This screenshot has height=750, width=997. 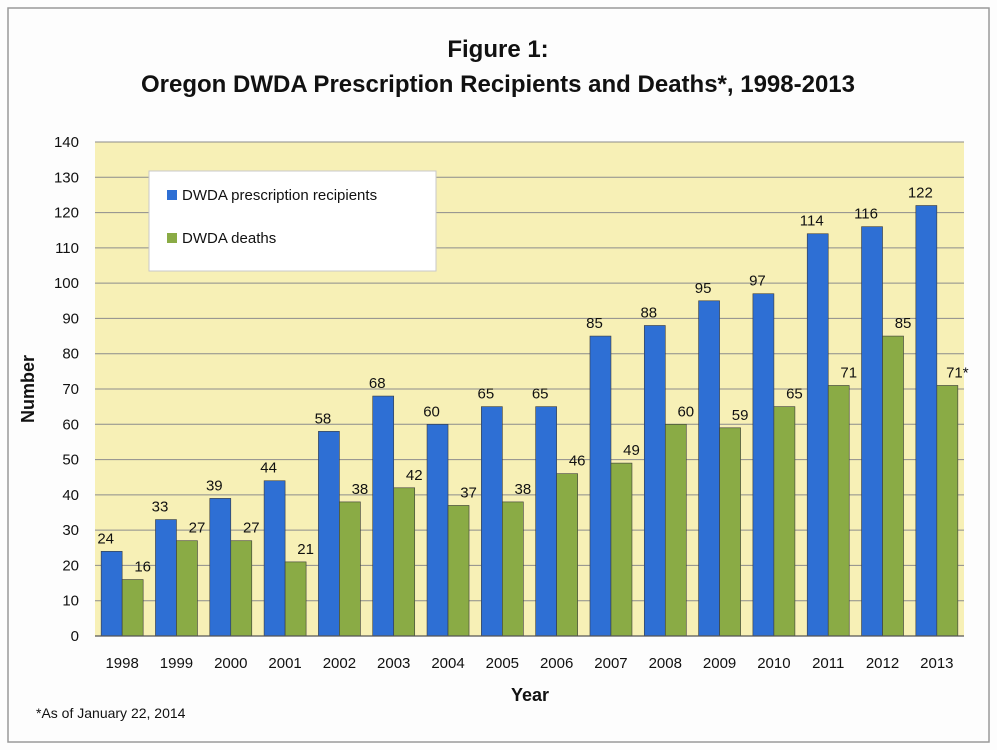 What do you see at coordinates (926, 421) in the screenshot?
I see `bar-recipients-2013` at bounding box center [926, 421].